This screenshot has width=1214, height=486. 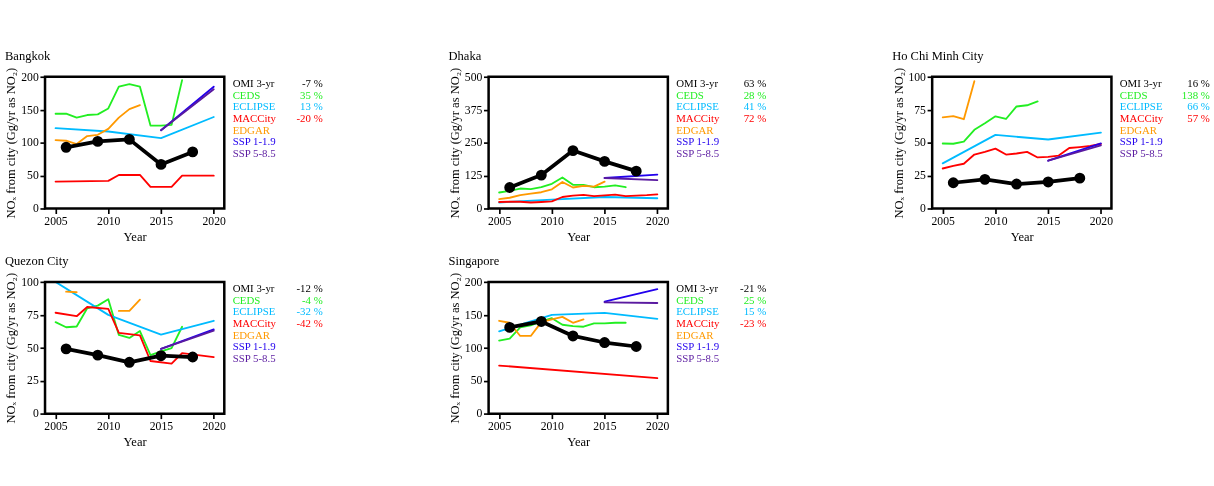 What do you see at coordinates (698, 311) in the screenshot?
I see `series-label: ECLIPSE` at bounding box center [698, 311].